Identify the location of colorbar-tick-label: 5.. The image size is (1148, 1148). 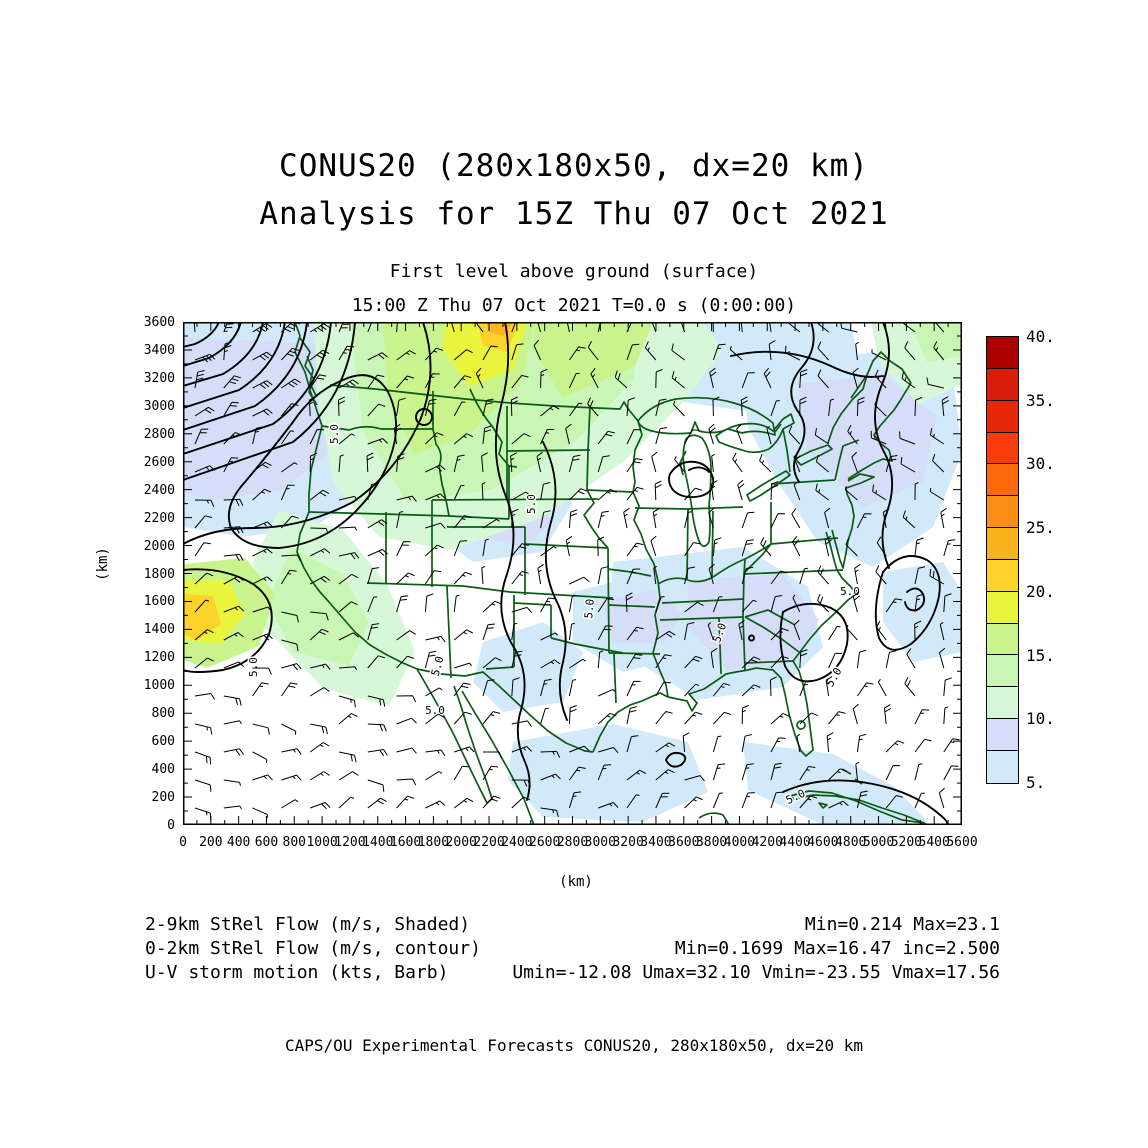
(1036, 782).